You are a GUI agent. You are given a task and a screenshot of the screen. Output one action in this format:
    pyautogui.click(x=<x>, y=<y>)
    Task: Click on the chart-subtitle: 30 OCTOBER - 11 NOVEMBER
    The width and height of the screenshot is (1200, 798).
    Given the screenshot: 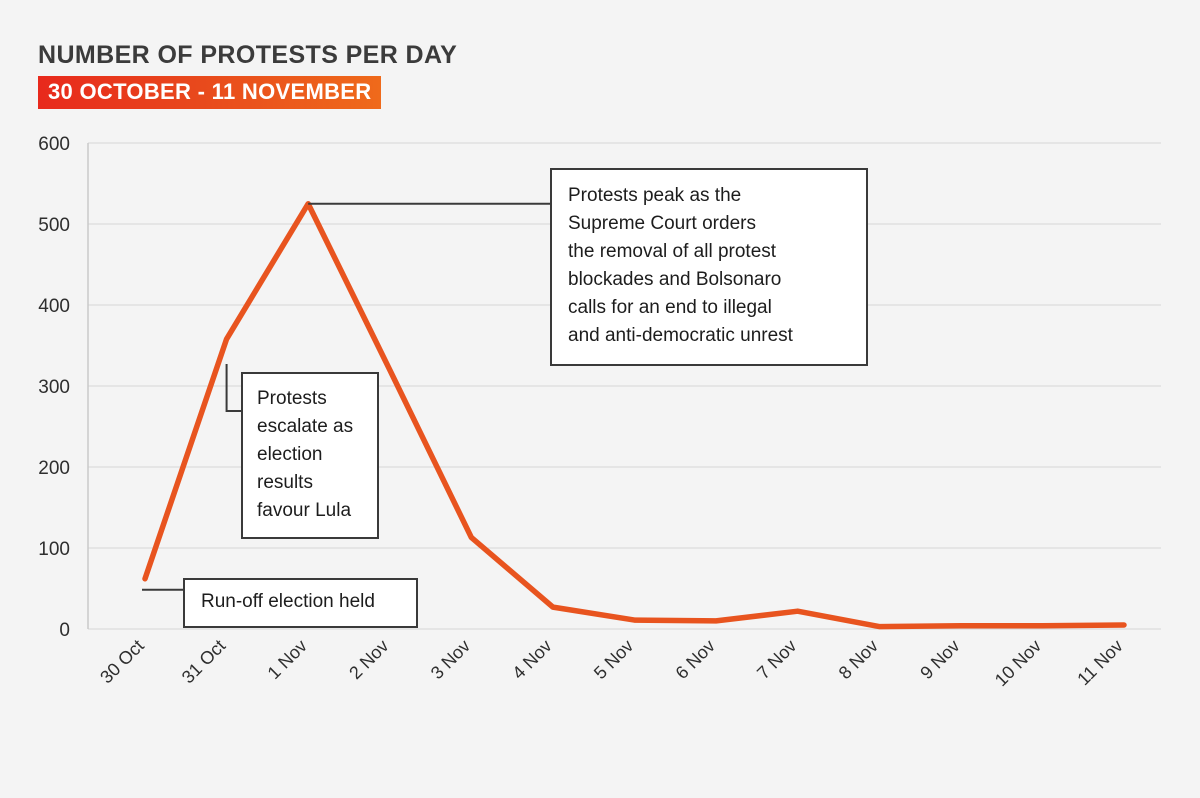 What is the action you would take?
    pyautogui.click(x=210, y=92)
    